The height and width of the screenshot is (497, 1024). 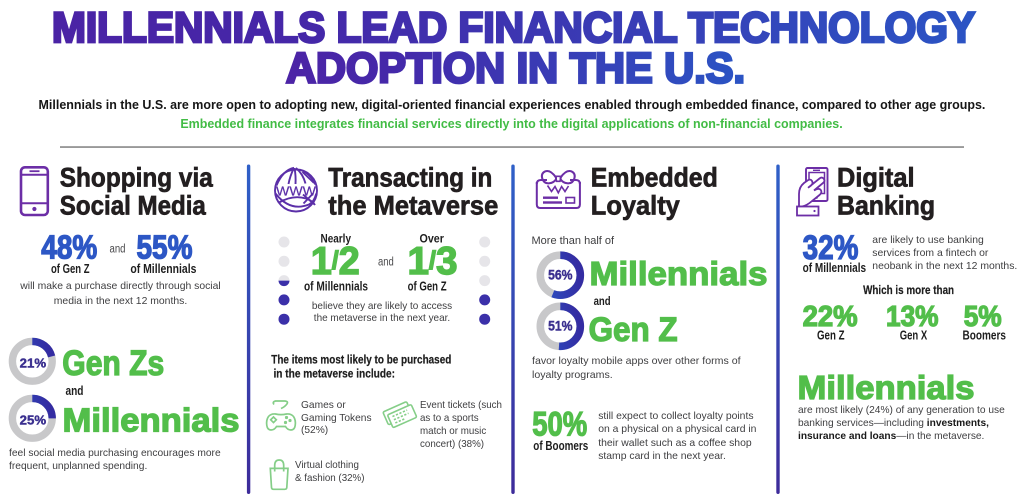 I want to click on svg-text: 48%, so click(x=69, y=248).